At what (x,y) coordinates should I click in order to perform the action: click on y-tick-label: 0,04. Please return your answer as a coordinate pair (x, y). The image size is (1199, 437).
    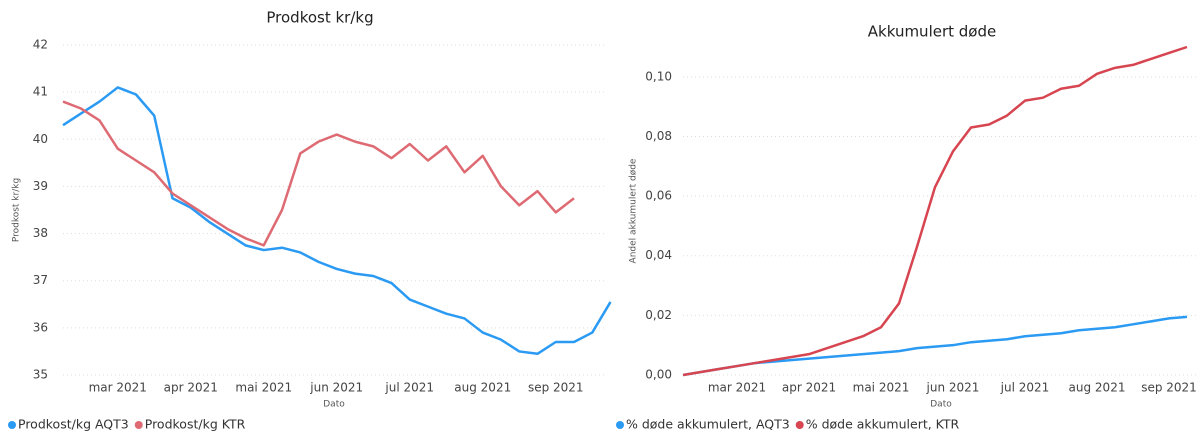
    Looking at the image, I should click on (658, 255).